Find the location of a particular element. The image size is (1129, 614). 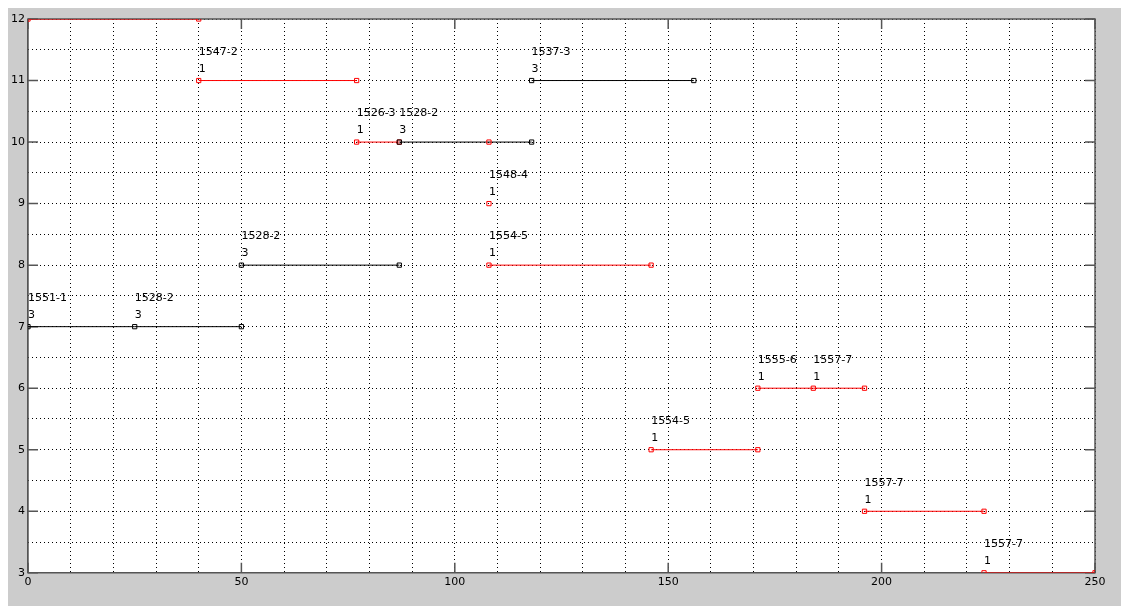

y-tick-label: 7 is located at coordinates (21, 326).